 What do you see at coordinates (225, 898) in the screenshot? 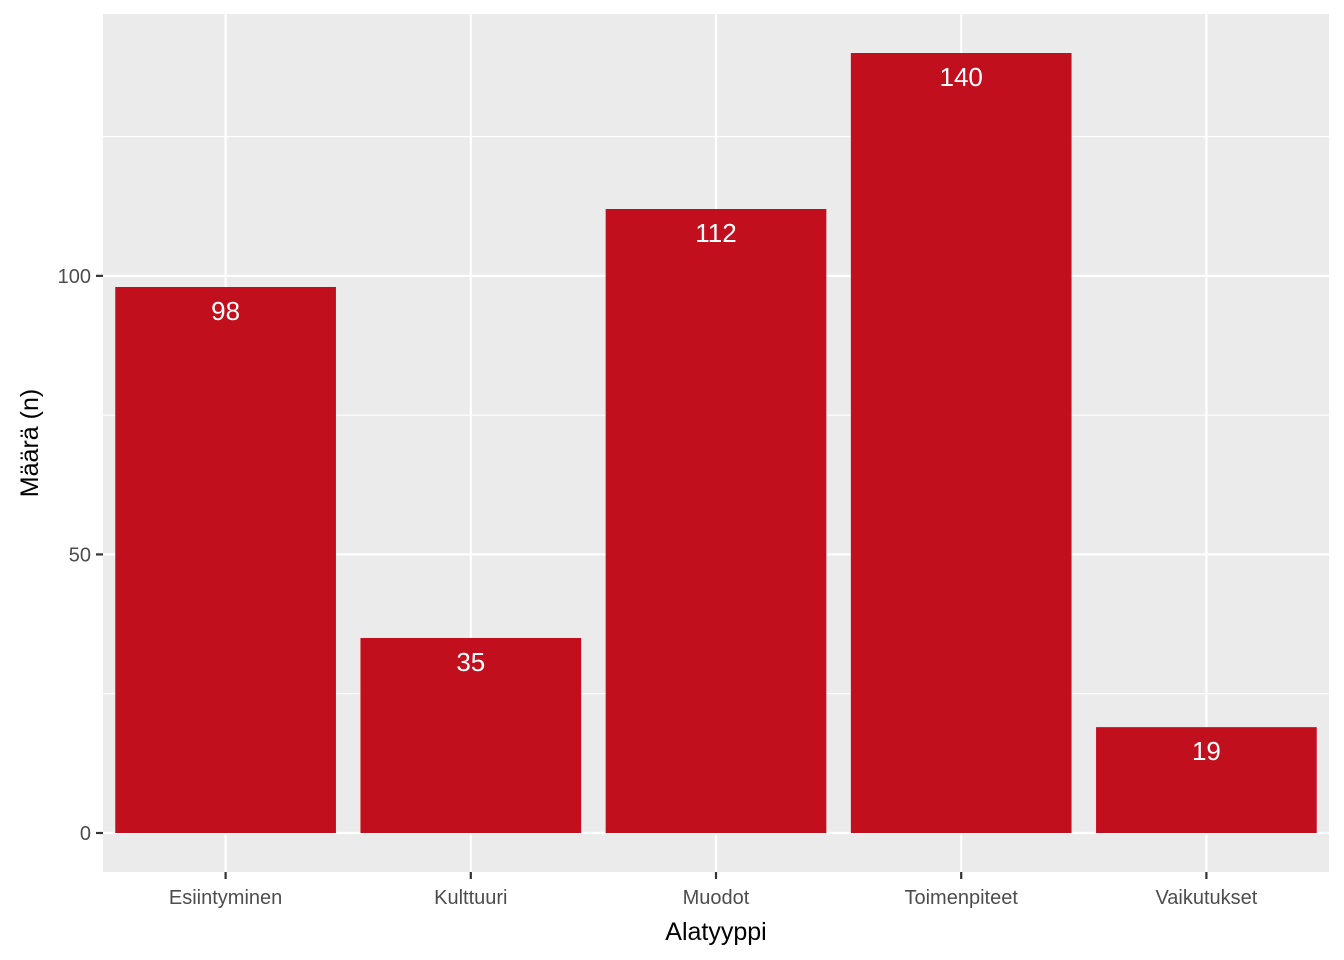
I see `x-tick-label: Esiintyminen` at bounding box center [225, 898].